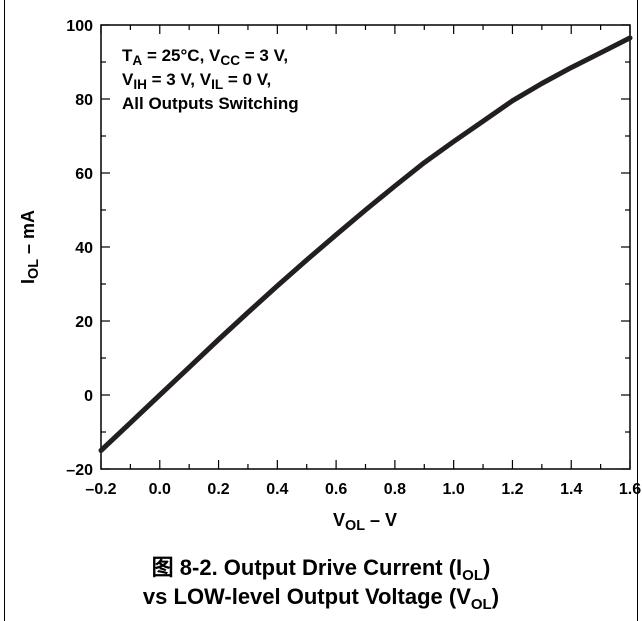 This screenshot has width=642, height=621. I want to click on y-tick-label: 20, so click(84, 322).